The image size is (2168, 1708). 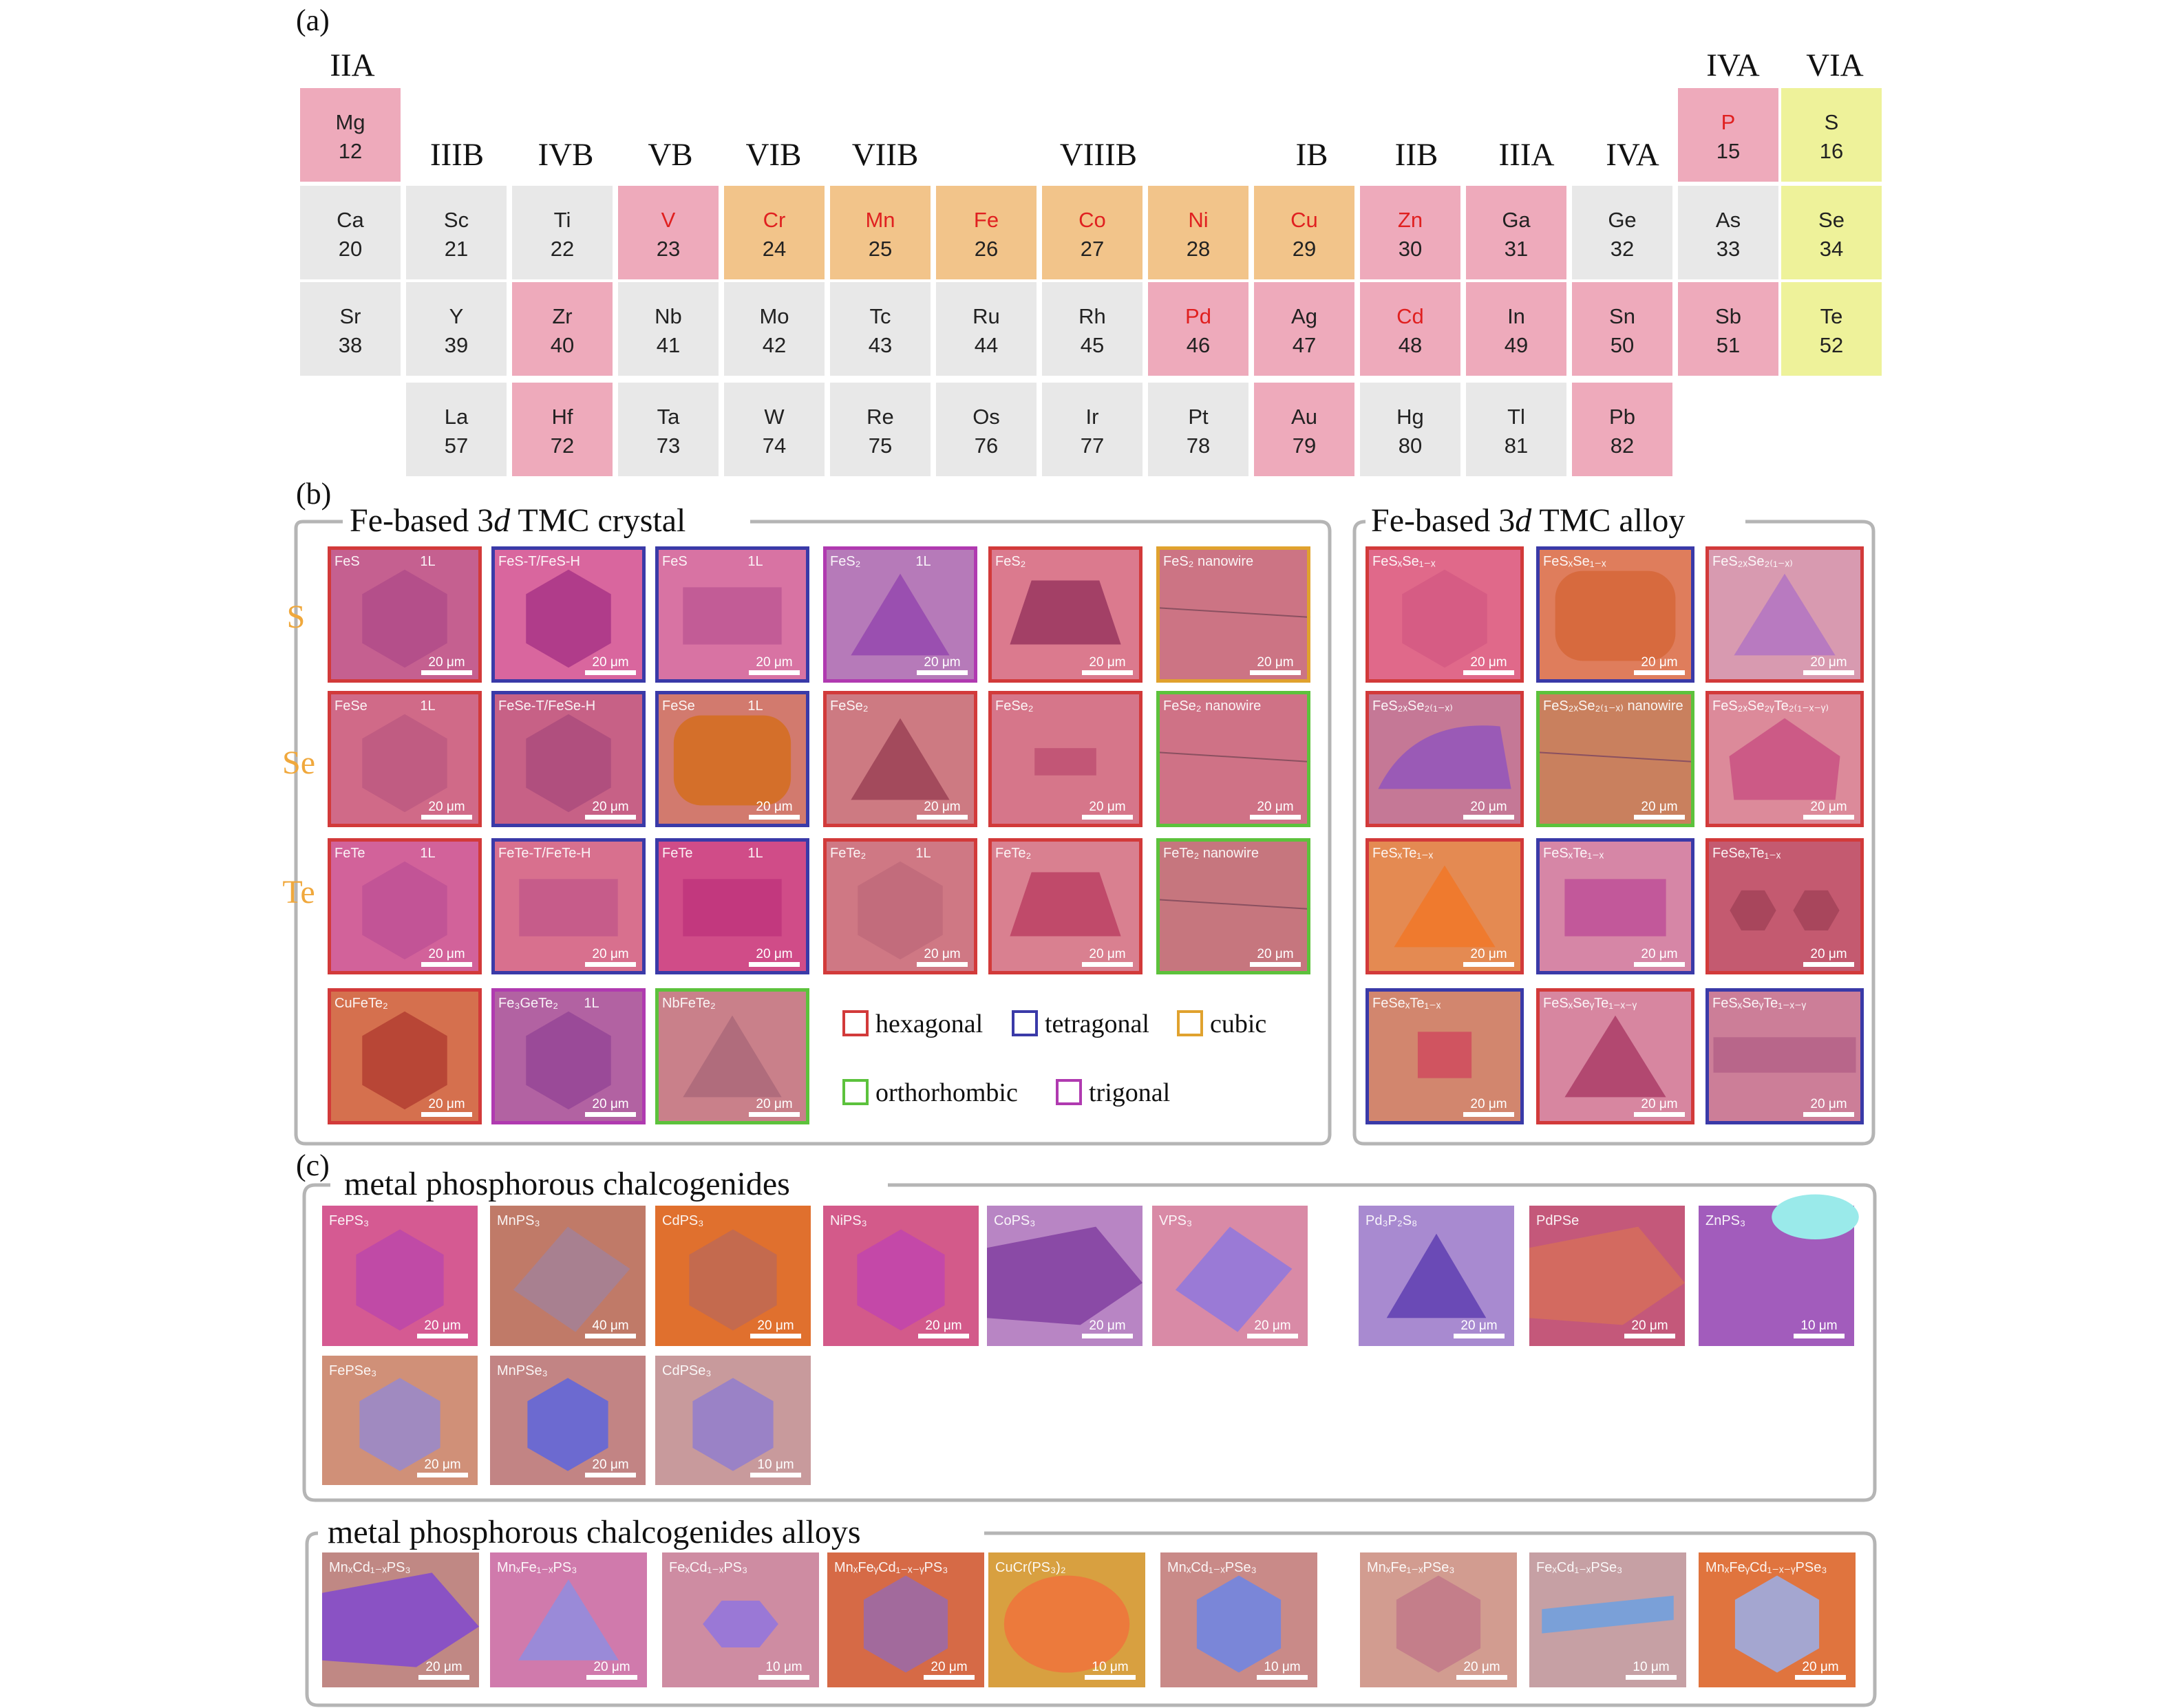 I want to click on tile-label: VPS₃, so click(x=1175, y=1220).